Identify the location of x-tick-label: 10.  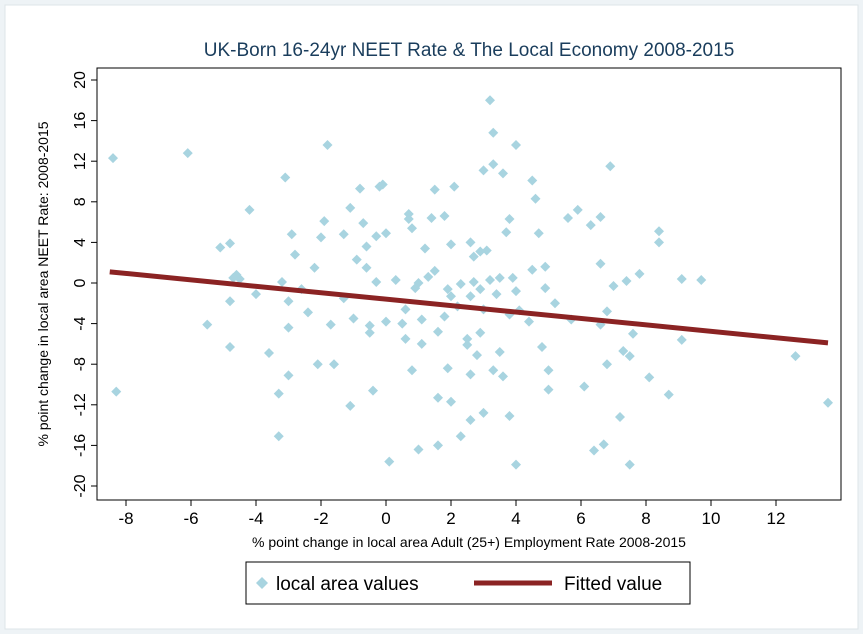
(711, 518).